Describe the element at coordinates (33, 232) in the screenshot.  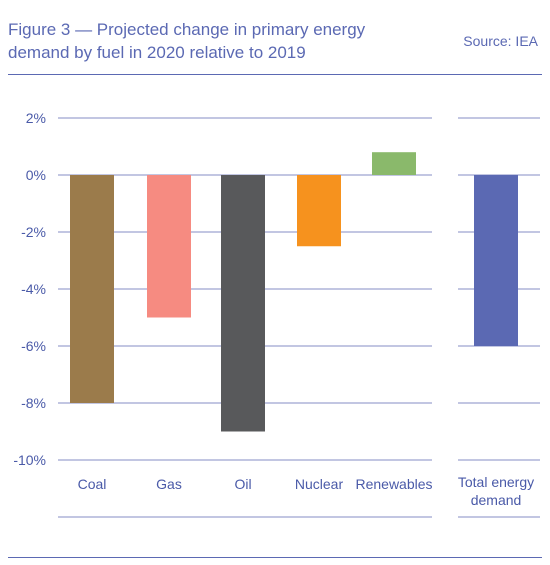
I see `y-tick-label: -2%` at that location.